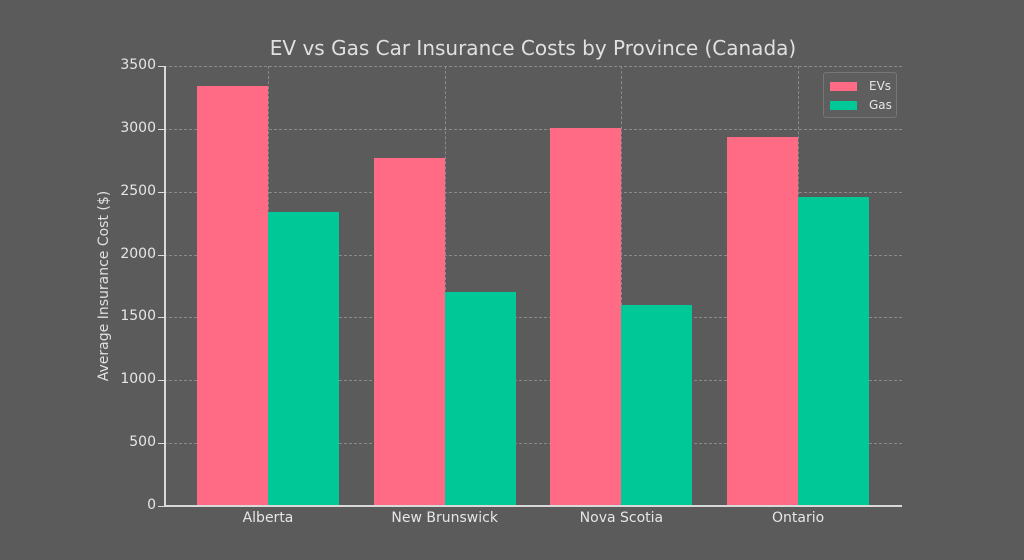 The height and width of the screenshot is (560, 1024). I want to click on legend-swatch-evs, so click(843, 86).